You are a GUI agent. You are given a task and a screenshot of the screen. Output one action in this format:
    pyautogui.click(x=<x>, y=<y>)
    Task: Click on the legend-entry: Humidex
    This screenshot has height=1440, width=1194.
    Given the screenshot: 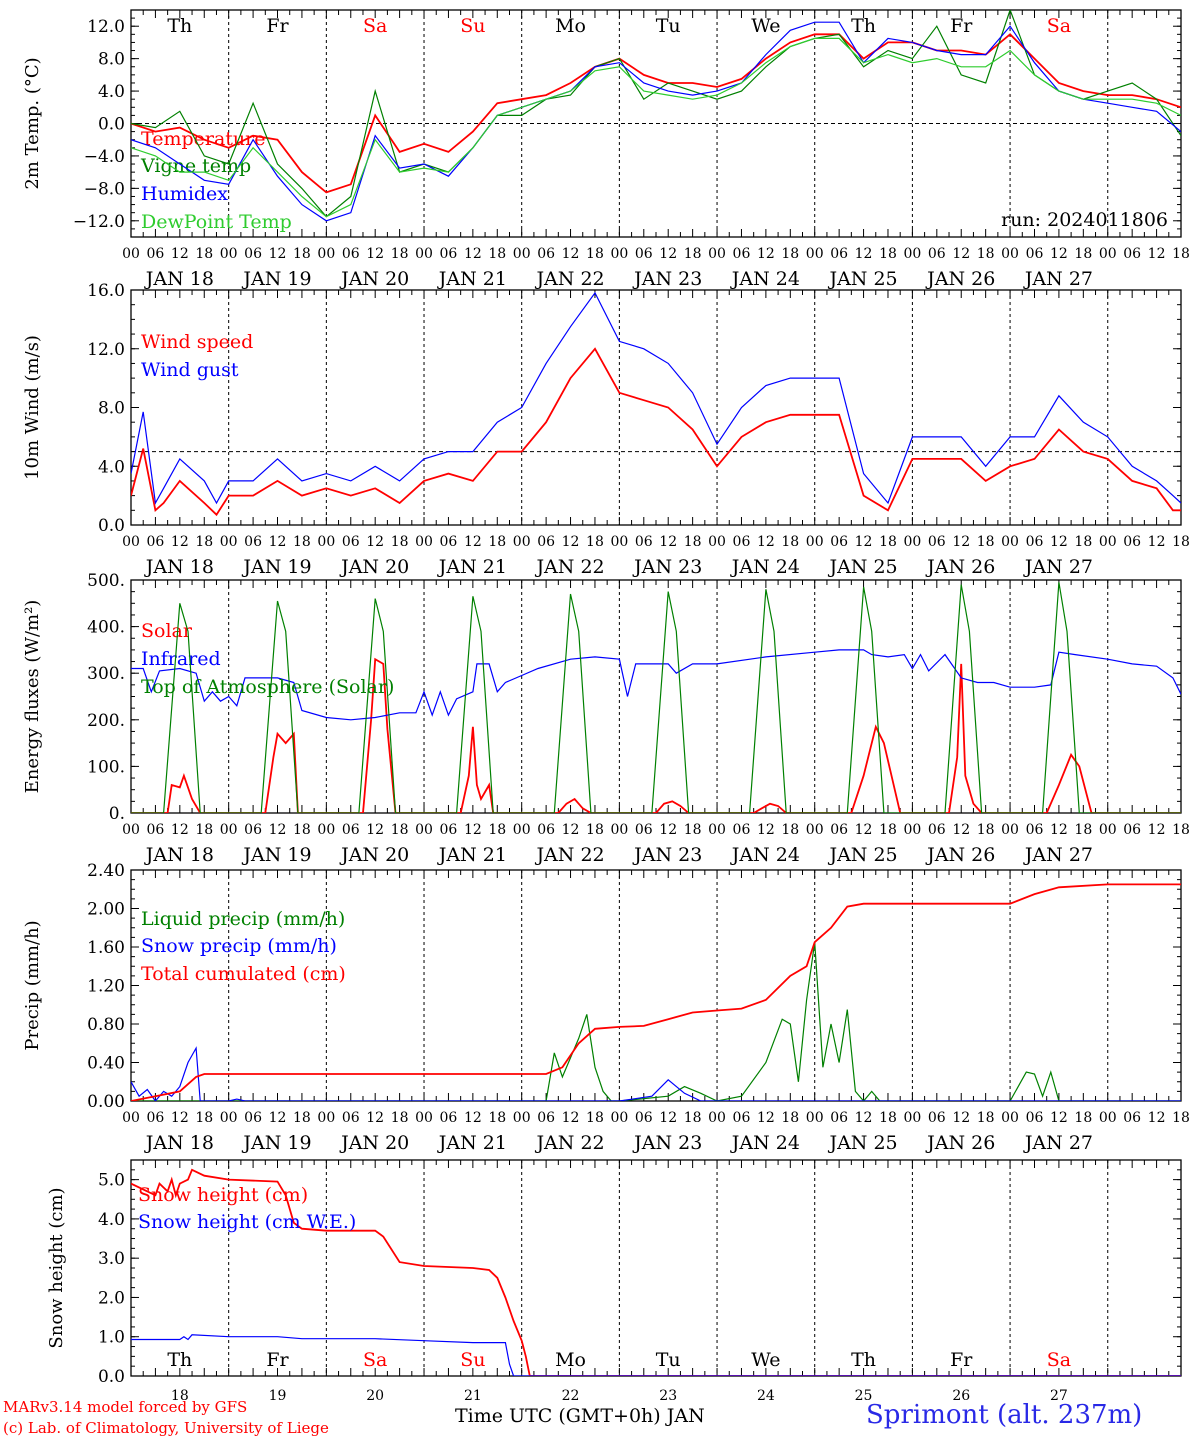 What is the action you would take?
    pyautogui.click(x=184, y=194)
    